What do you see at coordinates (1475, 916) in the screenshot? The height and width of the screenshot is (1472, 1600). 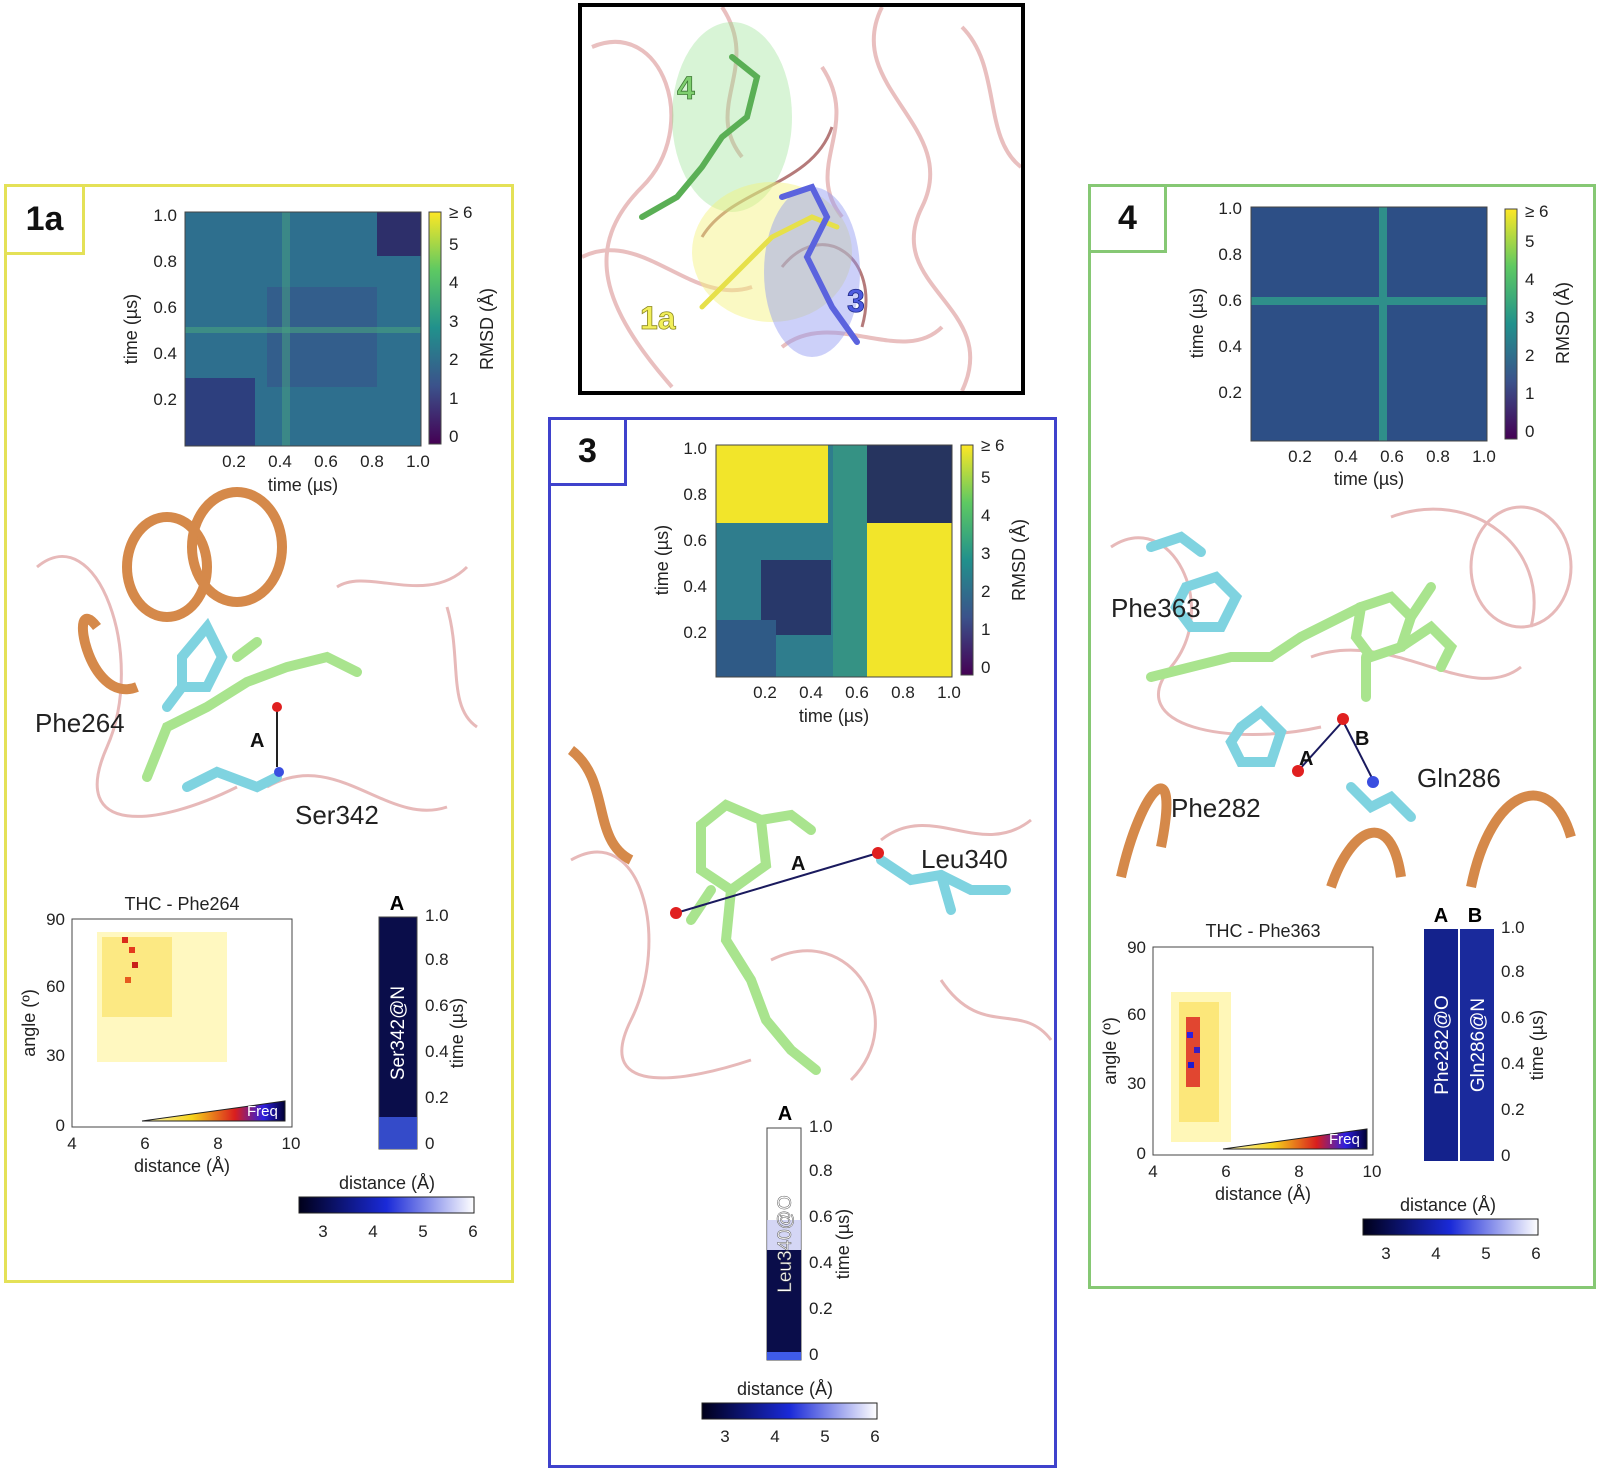 I see `svg-text: B` at bounding box center [1475, 916].